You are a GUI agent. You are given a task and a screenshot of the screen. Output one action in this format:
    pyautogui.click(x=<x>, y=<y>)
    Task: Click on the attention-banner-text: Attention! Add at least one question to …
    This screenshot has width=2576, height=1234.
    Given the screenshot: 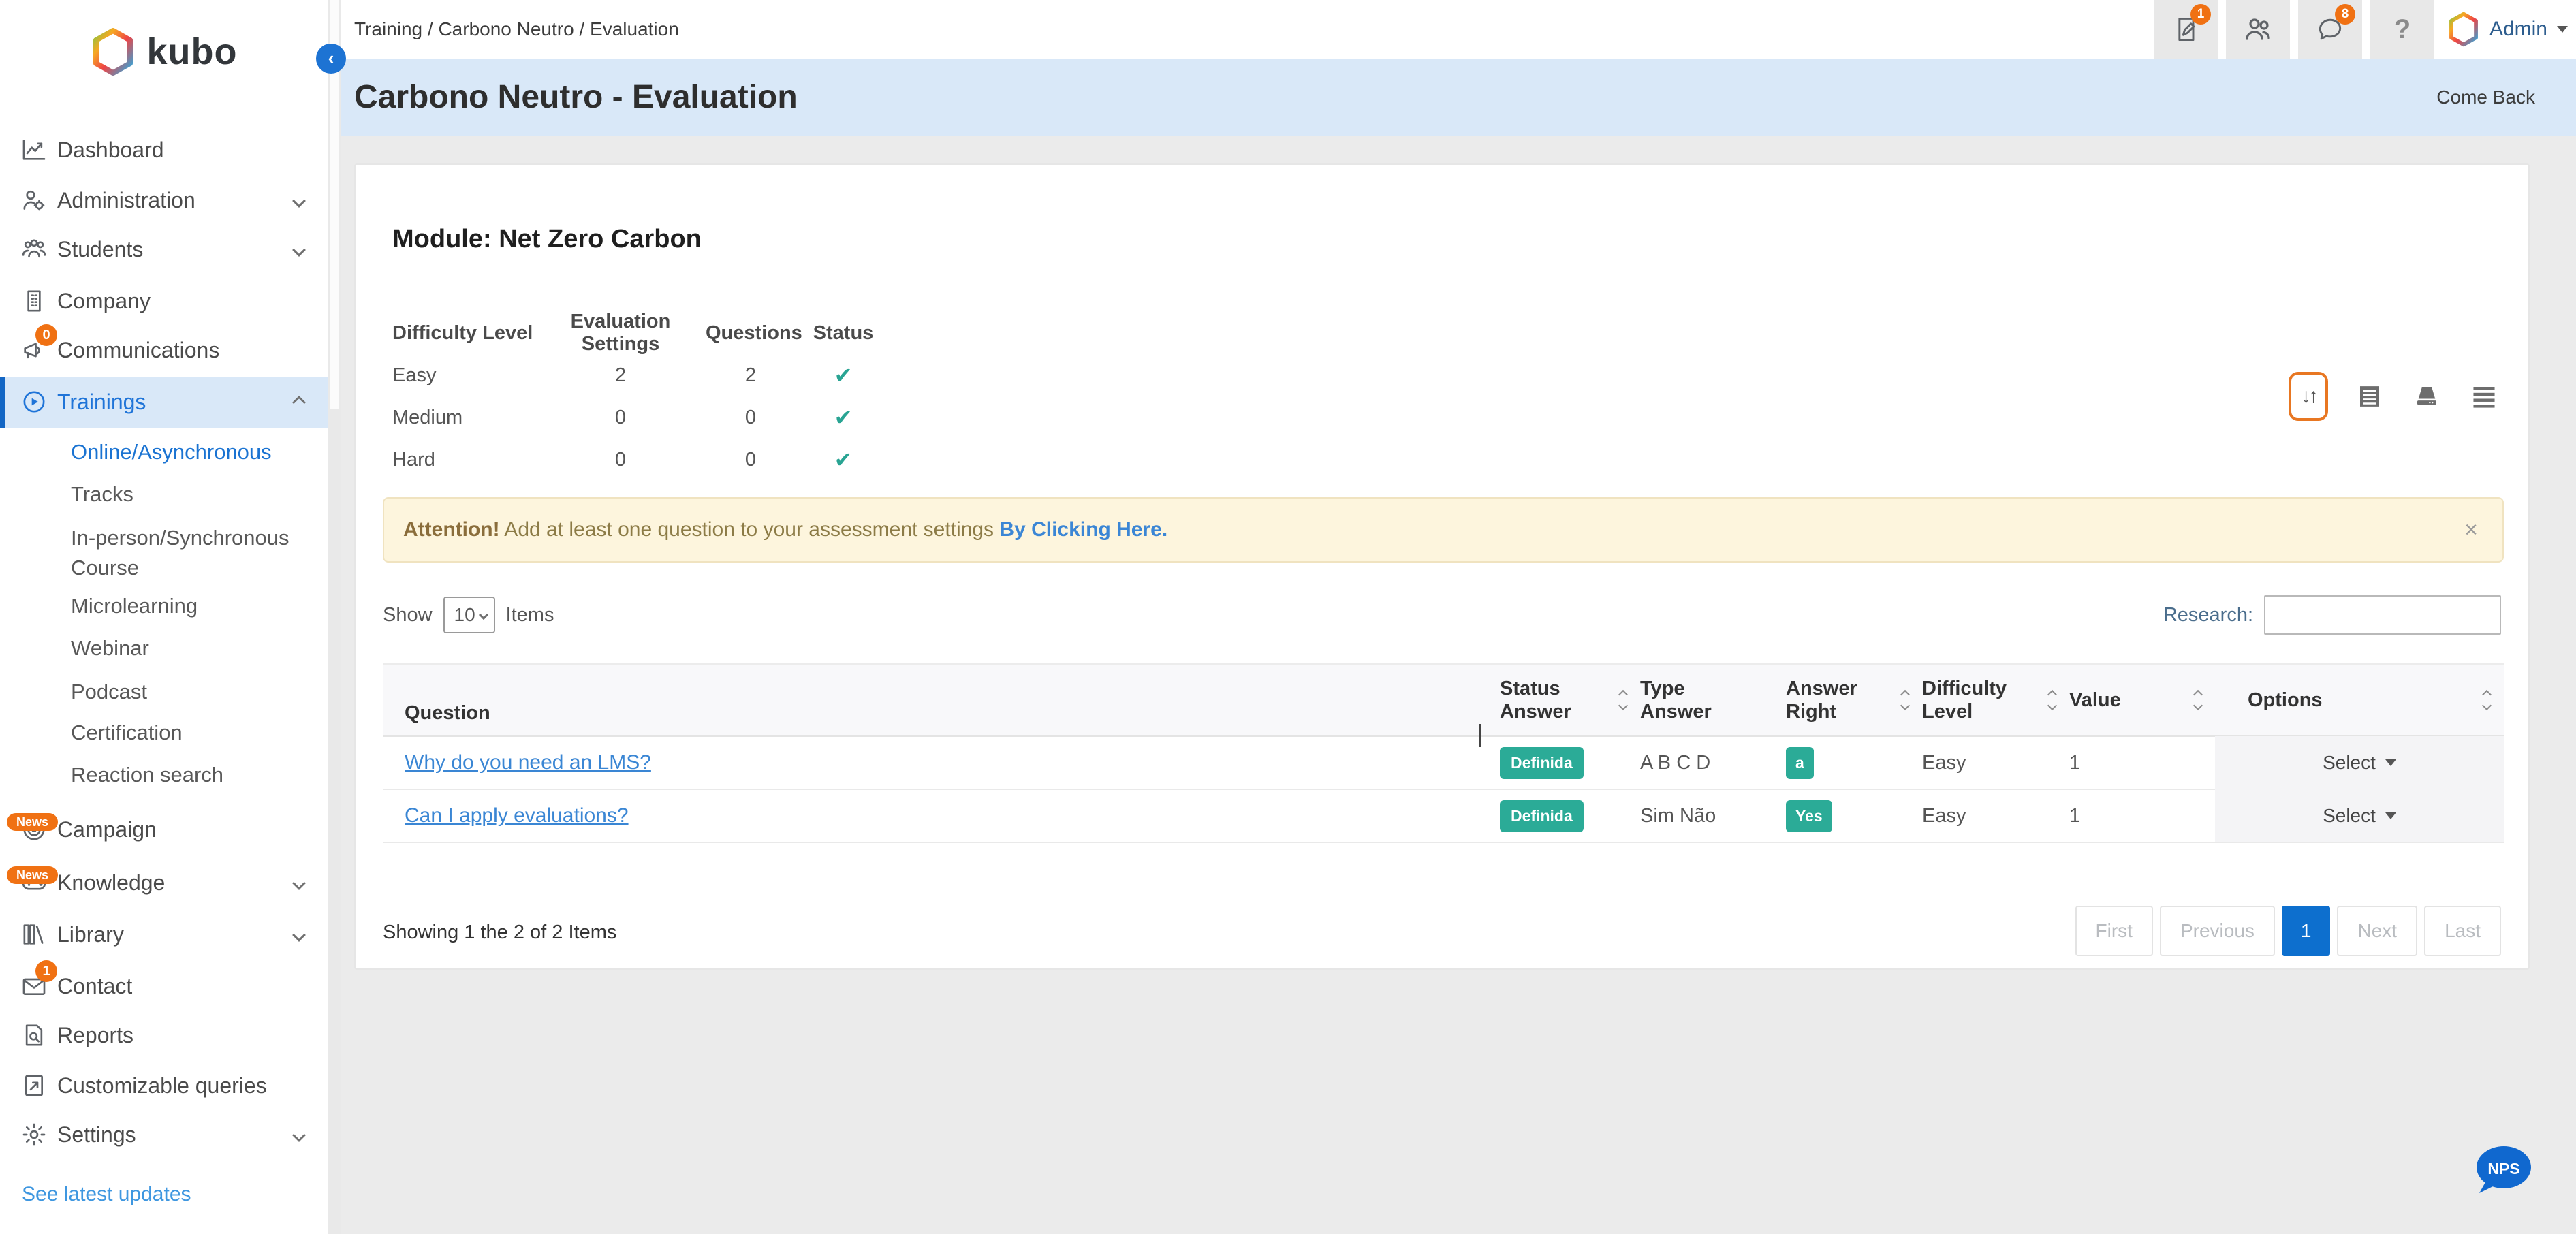 What is the action you would take?
    pyautogui.click(x=785, y=529)
    